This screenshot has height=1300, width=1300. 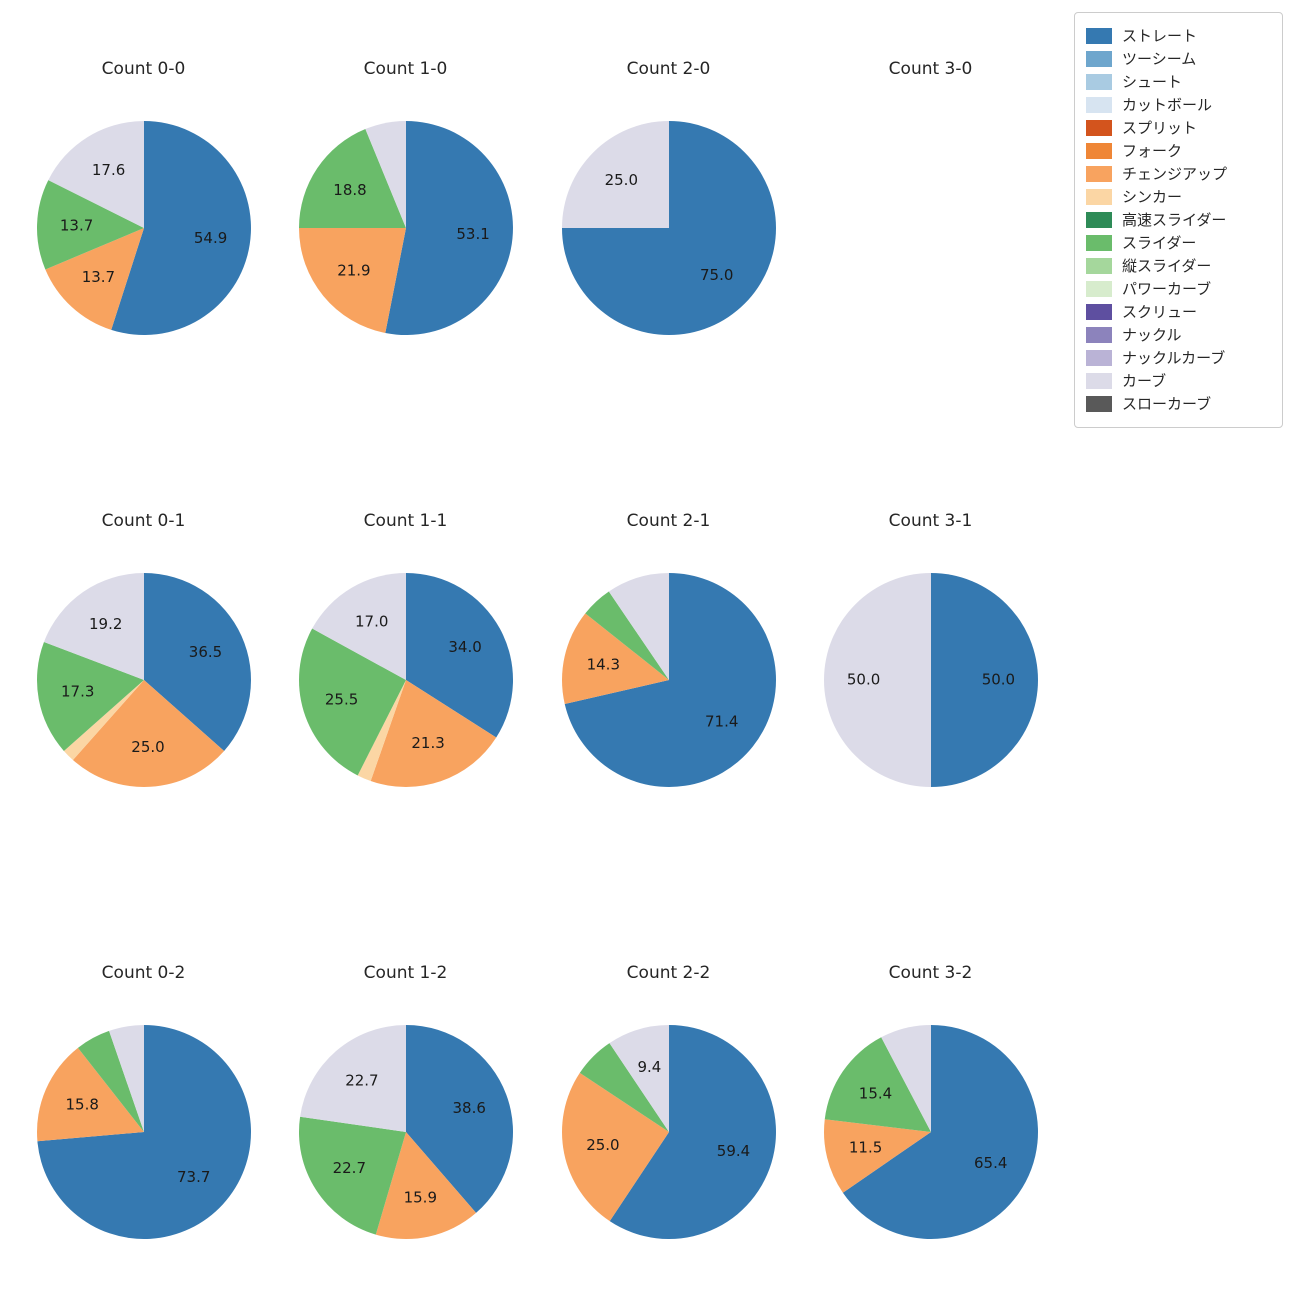 I want to click on legend-label: スライダー, so click(x=1159, y=243).